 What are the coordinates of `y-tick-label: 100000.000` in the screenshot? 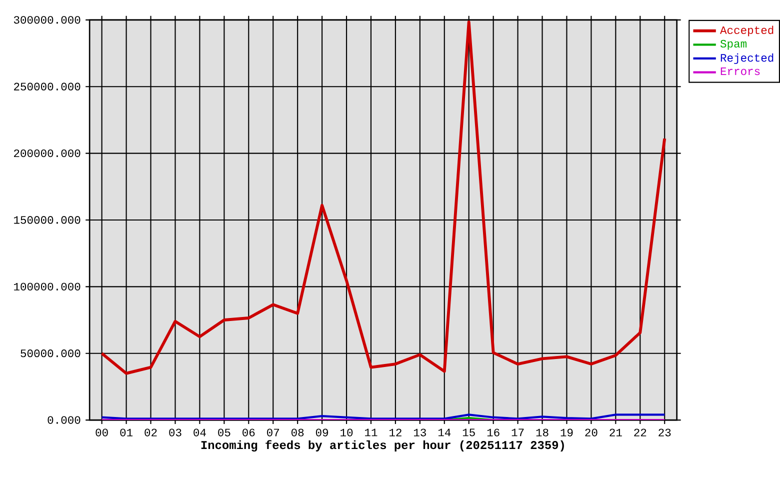 It's located at (47, 286).